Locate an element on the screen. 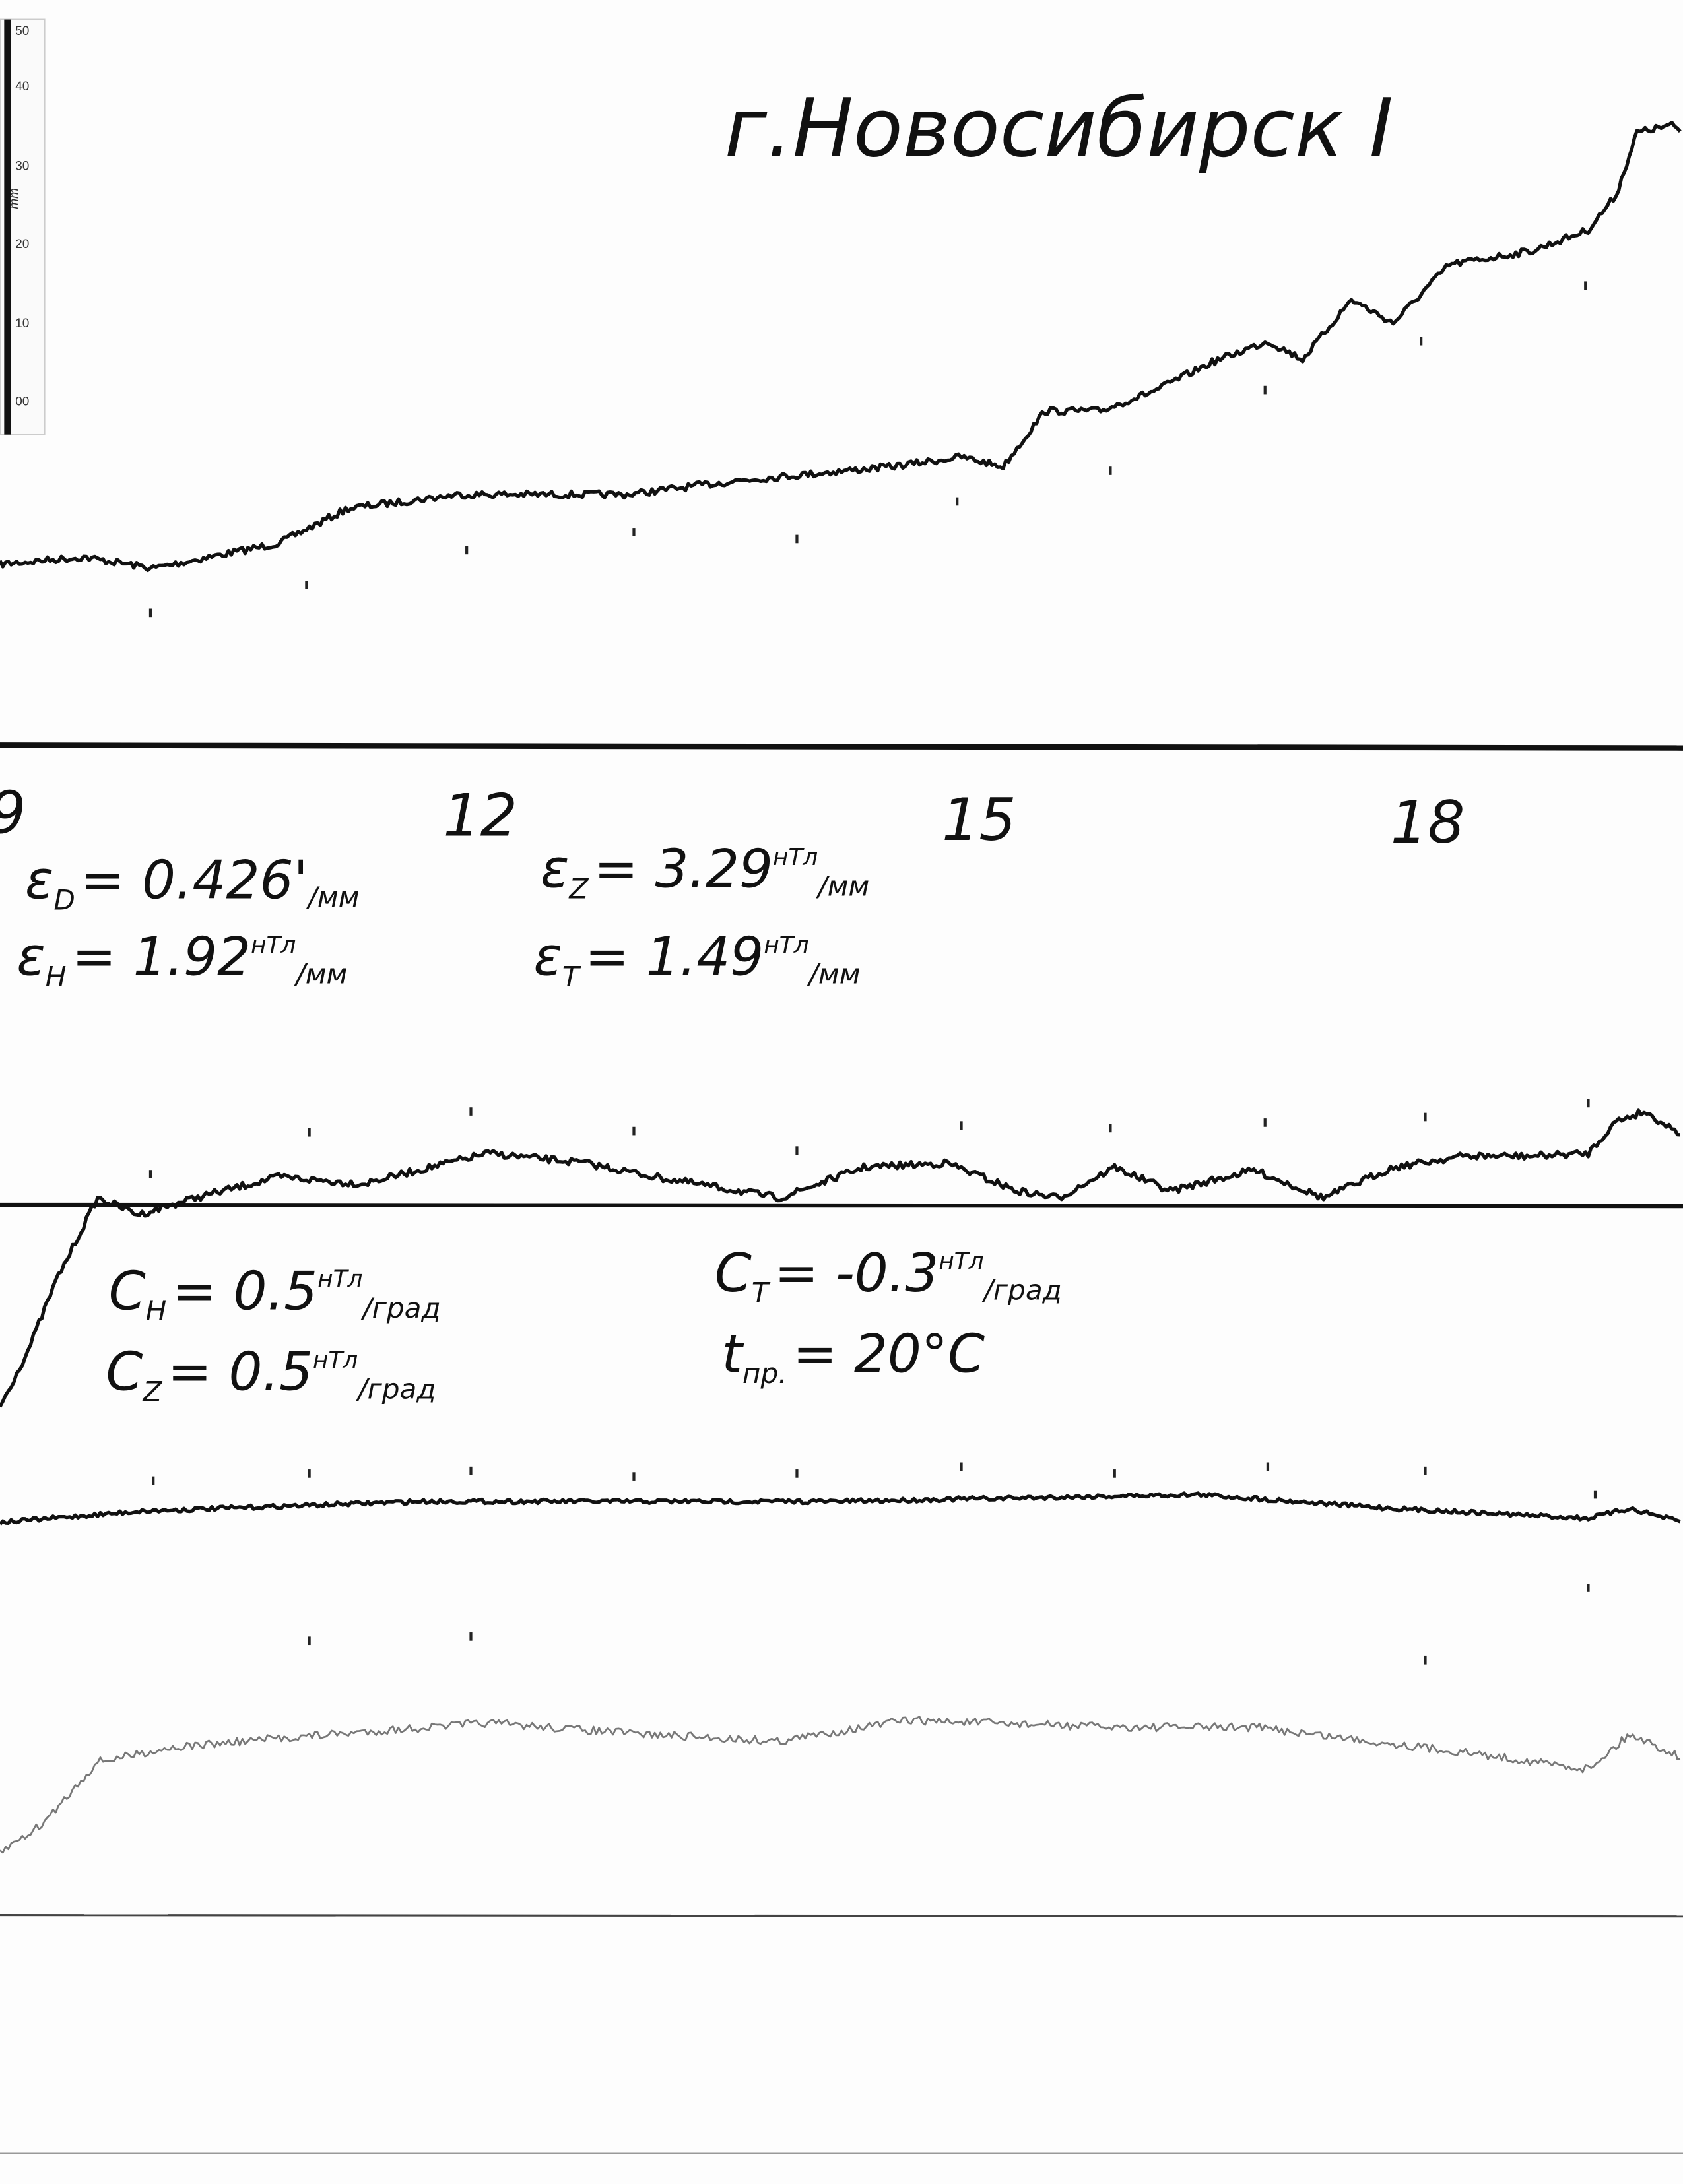  formula-subscript: пр. is located at coordinates (764, 1373).